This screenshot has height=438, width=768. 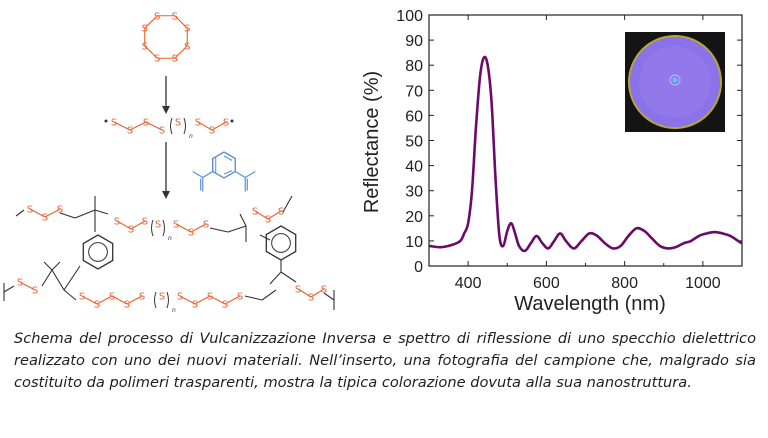 I want to click on y-tick-label: 10, so click(x=414, y=242).